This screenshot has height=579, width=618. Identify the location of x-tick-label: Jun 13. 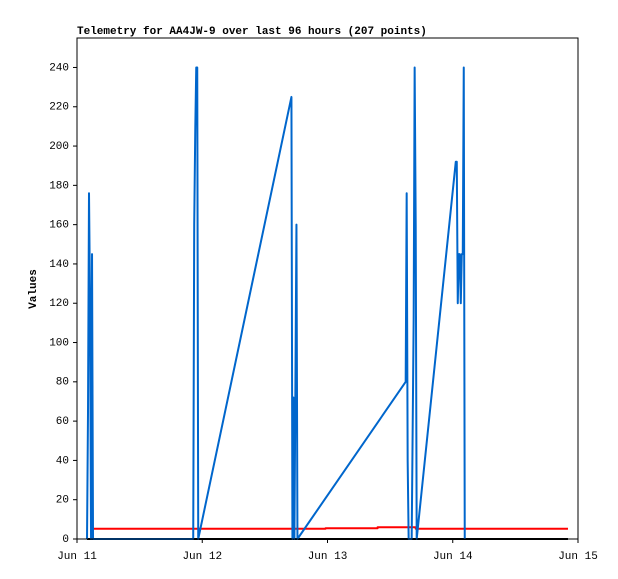
(328, 557).